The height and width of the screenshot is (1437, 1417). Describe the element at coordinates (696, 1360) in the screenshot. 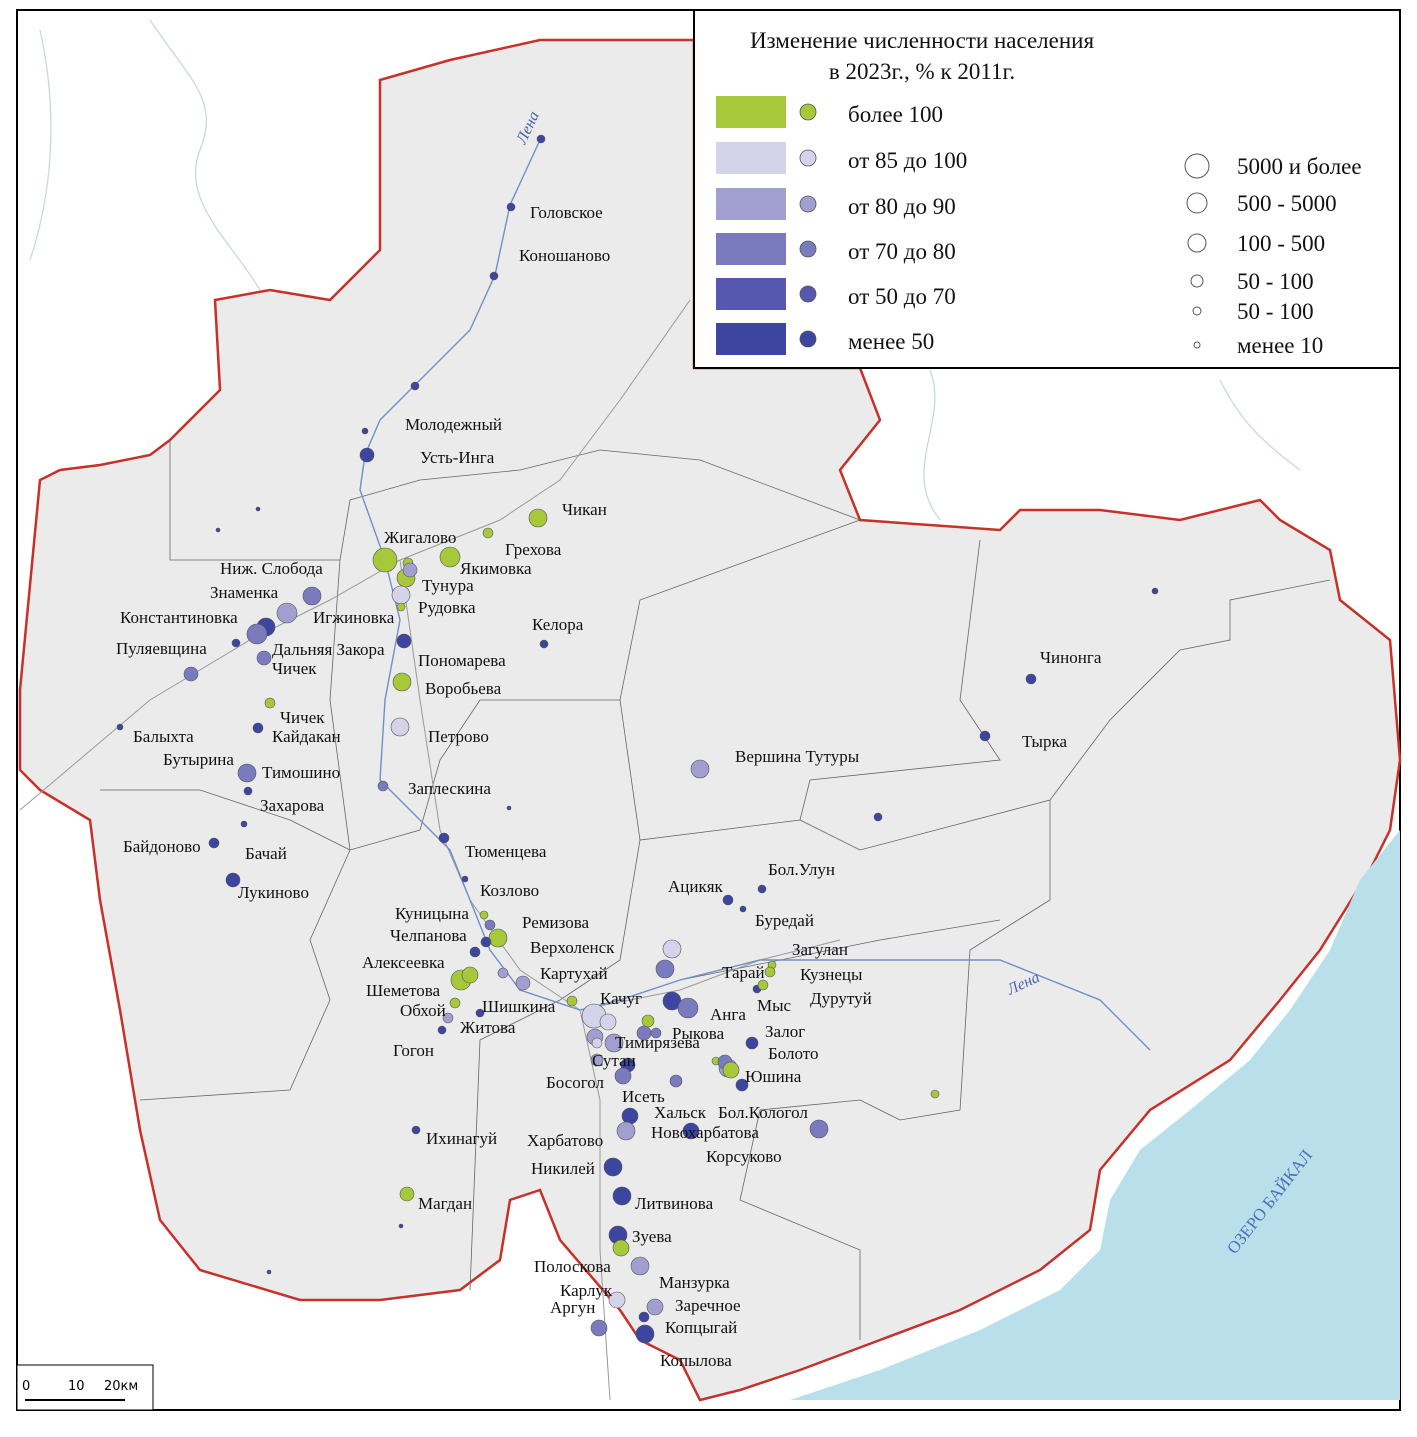

I see `place-label: Копылова` at that location.